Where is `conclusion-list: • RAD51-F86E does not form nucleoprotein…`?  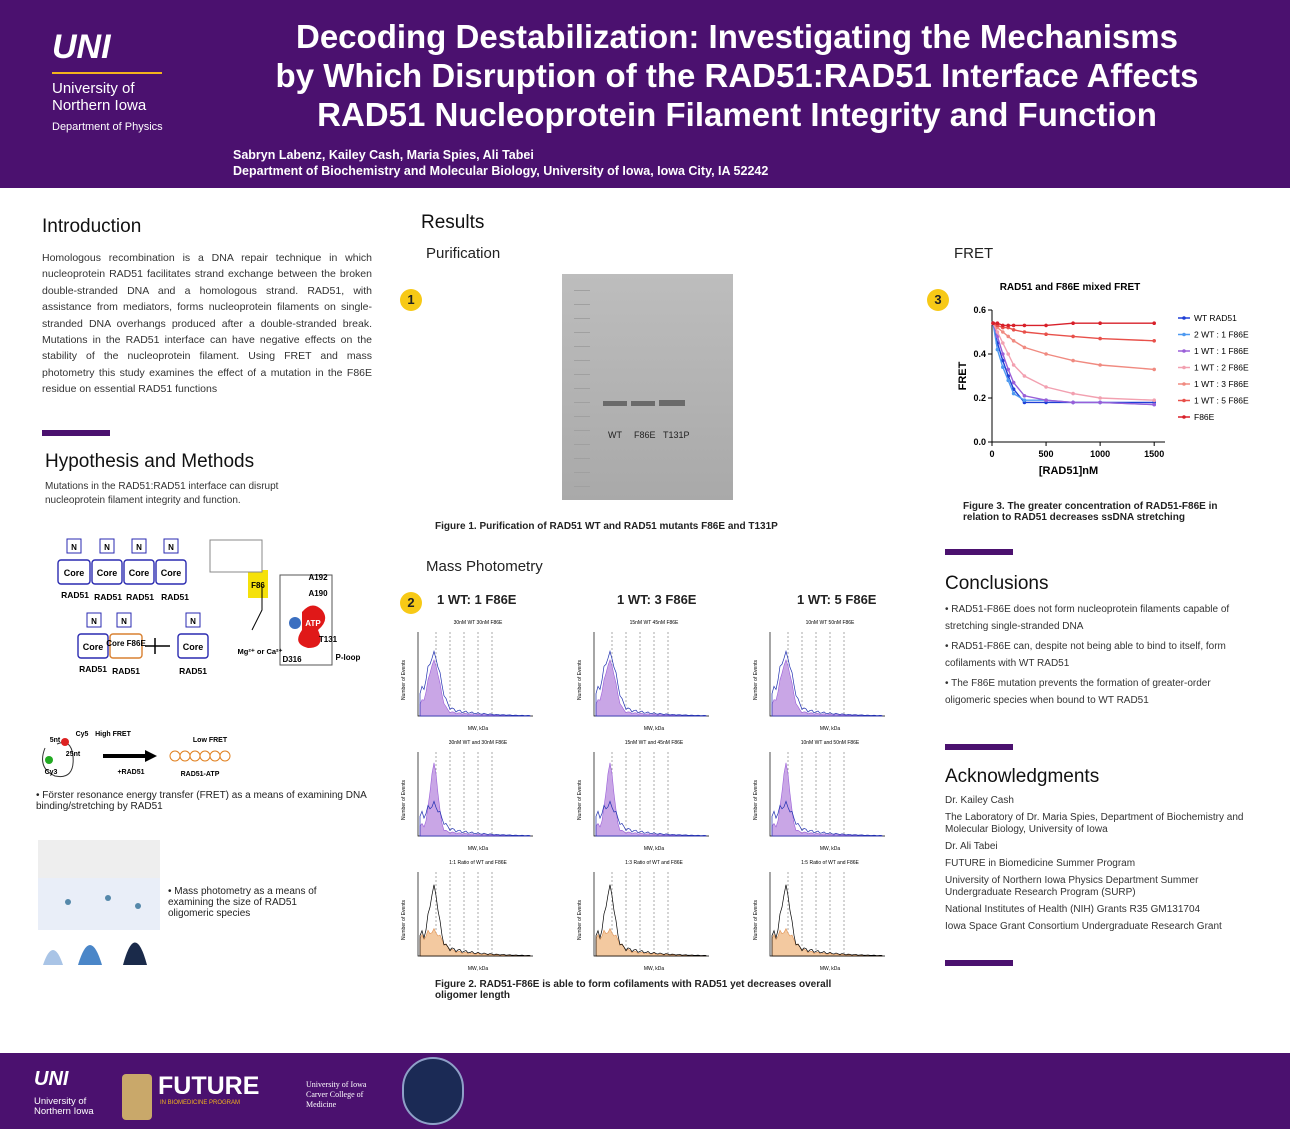
conclusion-list: • RAD51-F86E does not form nucleoprotein… is located at coordinates (1100, 656).